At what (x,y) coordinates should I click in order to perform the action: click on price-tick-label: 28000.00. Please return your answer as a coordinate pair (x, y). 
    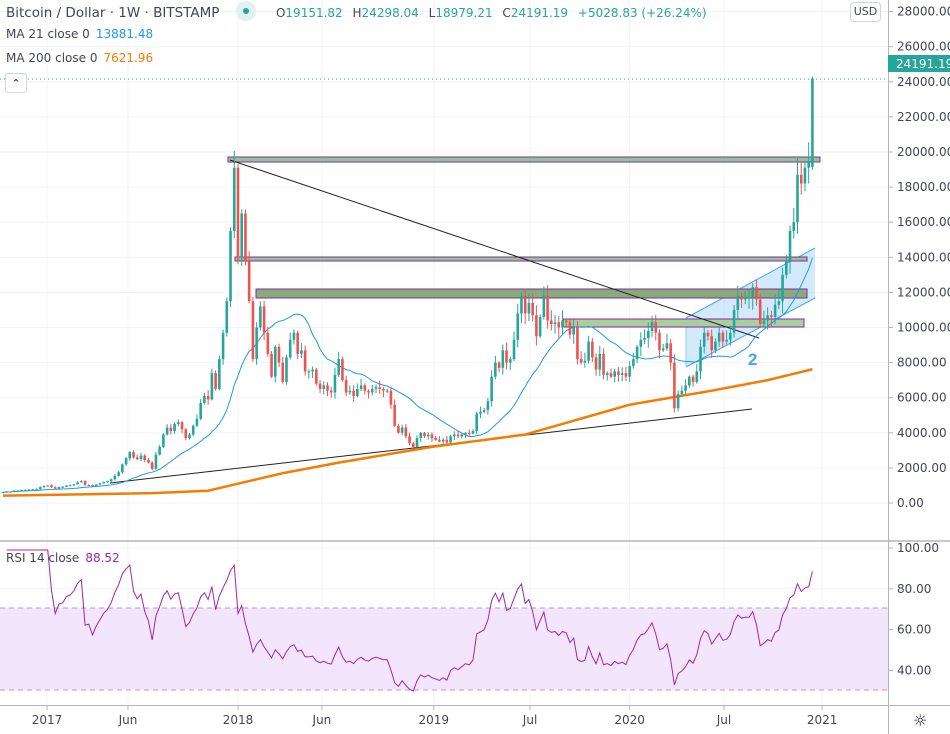
    Looking at the image, I should click on (923, 12).